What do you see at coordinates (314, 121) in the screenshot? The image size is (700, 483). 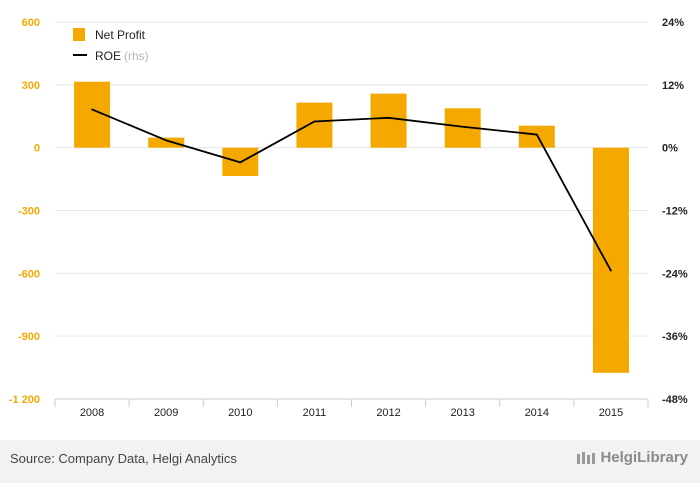 I see `point-roe-2011` at bounding box center [314, 121].